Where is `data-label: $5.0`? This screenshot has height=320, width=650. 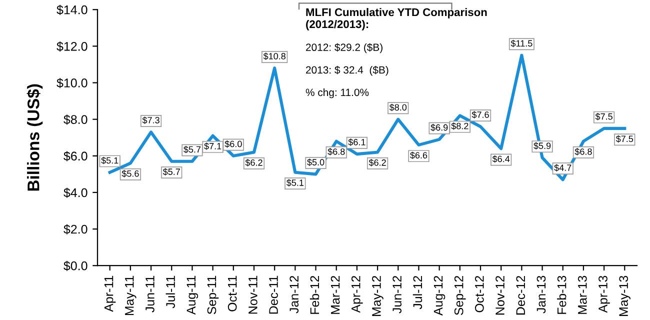 data-label: $5.0 is located at coordinates (315, 162).